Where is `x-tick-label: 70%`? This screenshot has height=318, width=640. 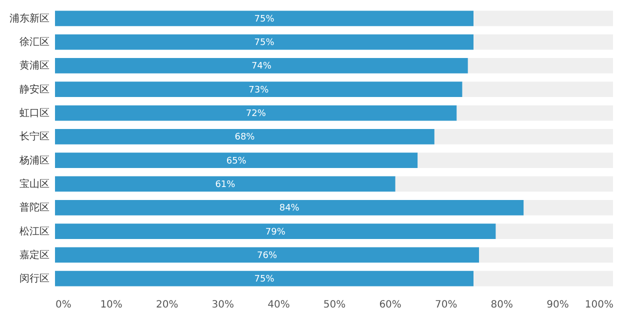 x-tick-label: 70% is located at coordinates (446, 305).